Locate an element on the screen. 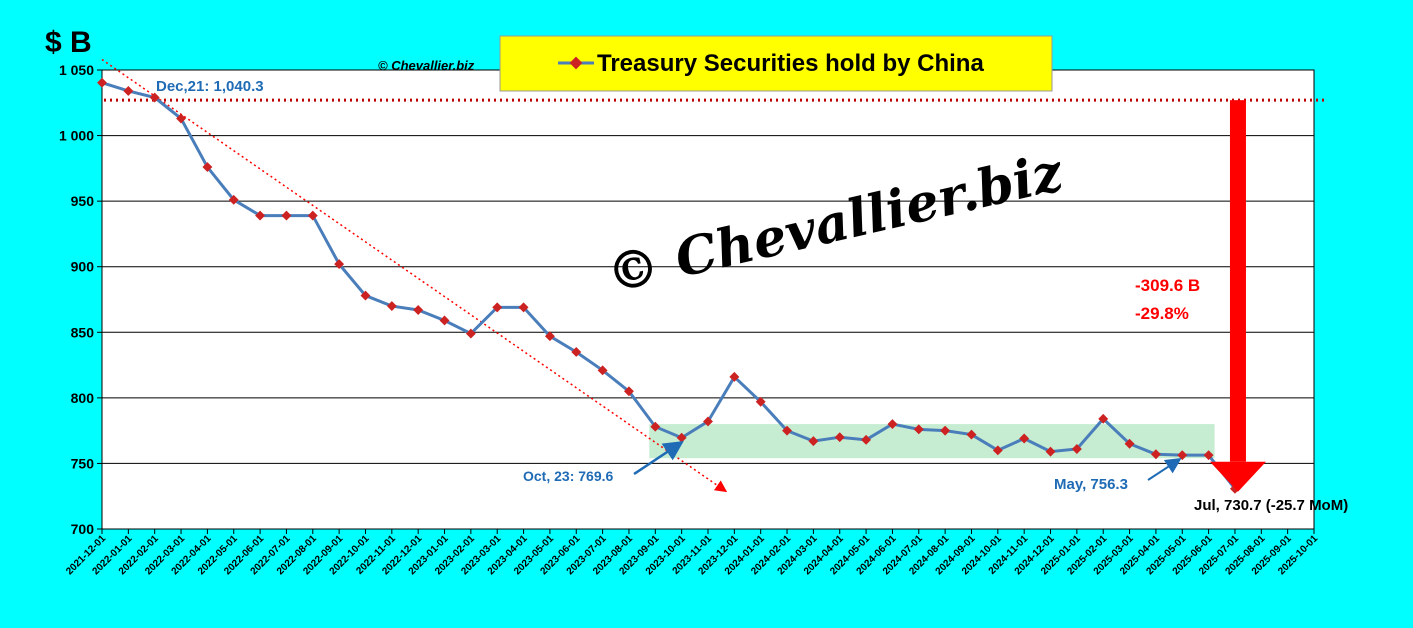  annotation-oct23-arrow is located at coordinates (658, 458).